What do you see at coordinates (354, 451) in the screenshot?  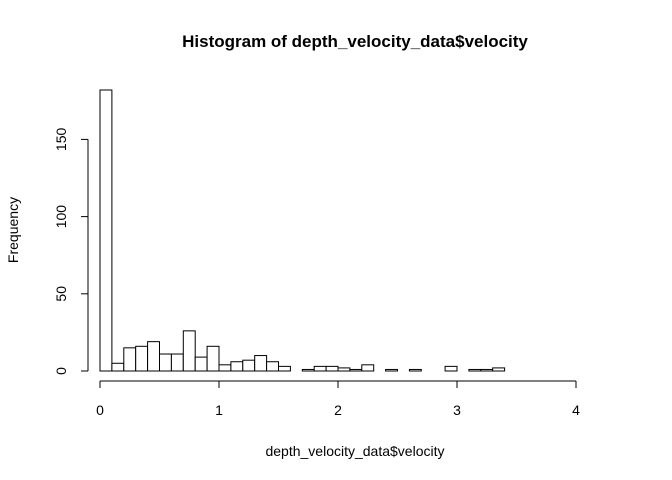 I see `x-axis-label: depth_velocity_data$velocity` at bounding box center [354, 451].